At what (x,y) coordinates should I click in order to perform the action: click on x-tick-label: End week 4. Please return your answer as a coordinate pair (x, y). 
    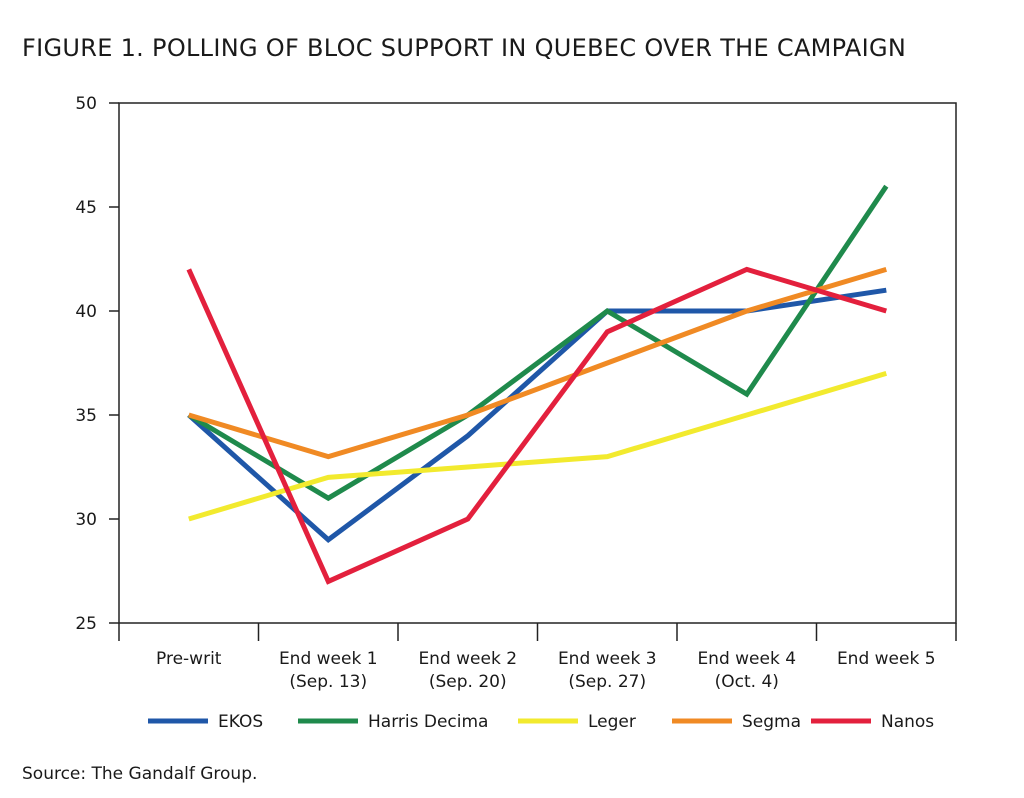
    Looking at the image, I should click on (746, 659).